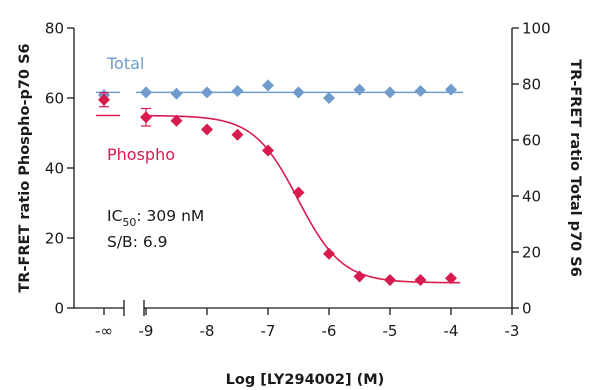  What do you see at coordinates (25, 167) in the screenshot?
I see `y-axis-left-title: TR-FRET ratio Phospho-p70 S6` at bounding box center [25, 167].